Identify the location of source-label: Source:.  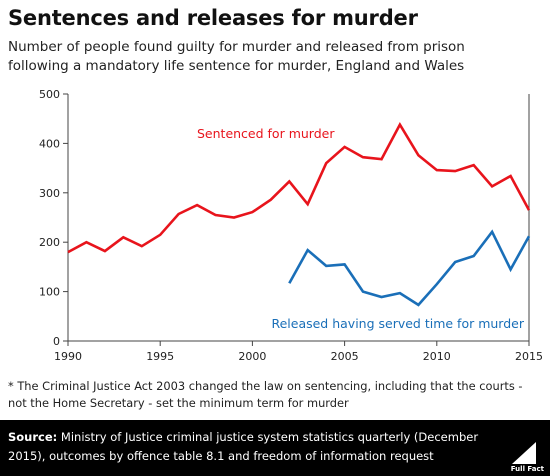
(33, 437).